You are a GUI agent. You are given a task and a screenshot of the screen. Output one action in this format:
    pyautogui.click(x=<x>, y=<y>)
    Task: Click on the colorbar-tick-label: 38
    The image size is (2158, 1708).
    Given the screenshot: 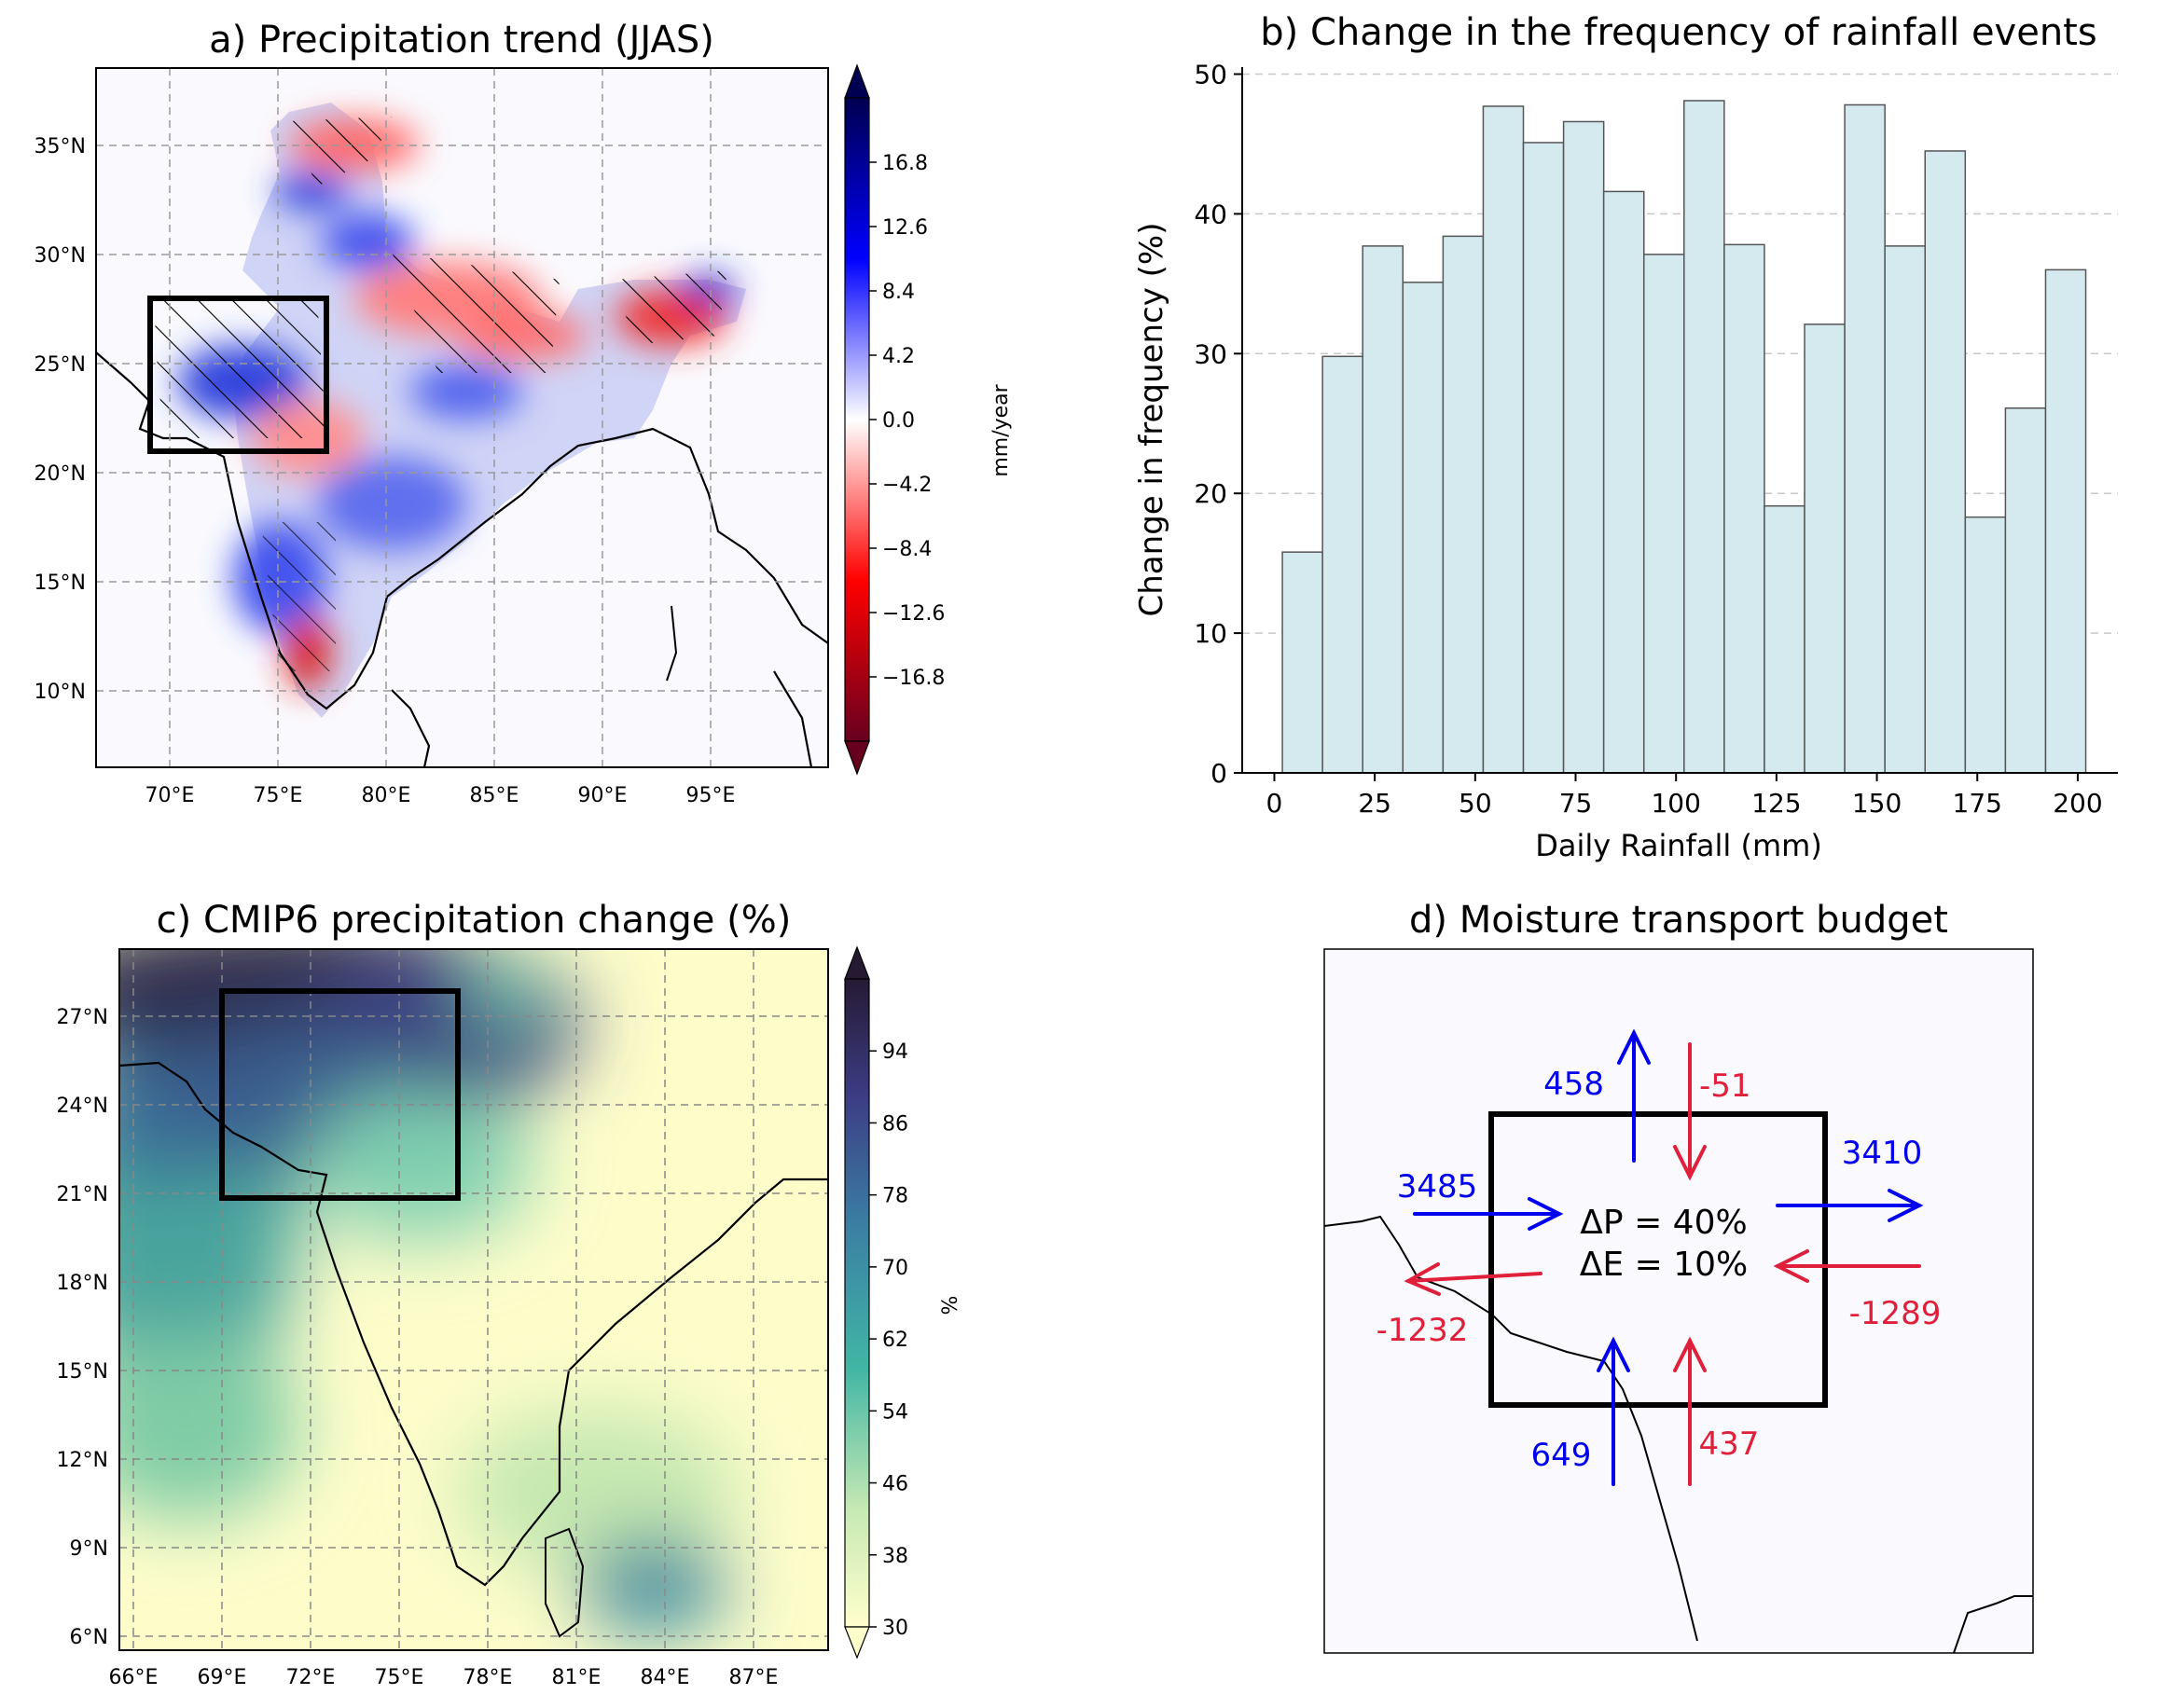 What is the action you would take?
    pyautogui.click(x=895, y=1556)
    